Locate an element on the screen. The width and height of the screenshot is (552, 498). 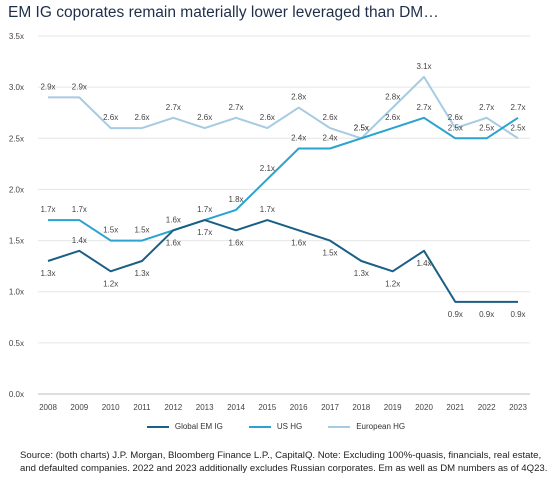
x-tick-label: 2022 is located at coordinates (487, 407).